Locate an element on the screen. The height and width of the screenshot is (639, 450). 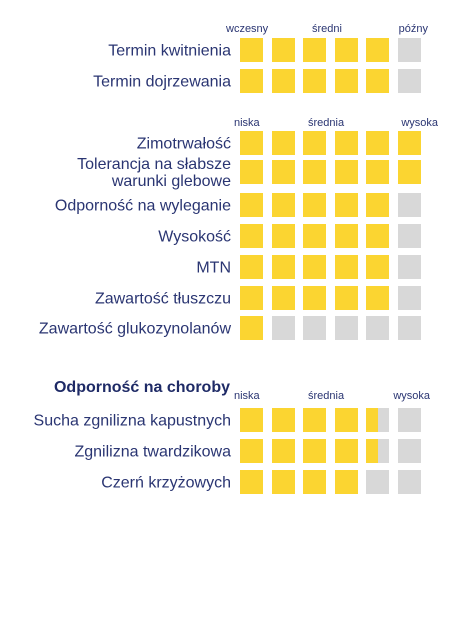
trait-row: Odporność na wyleganie is located at coordinates (225, 206).